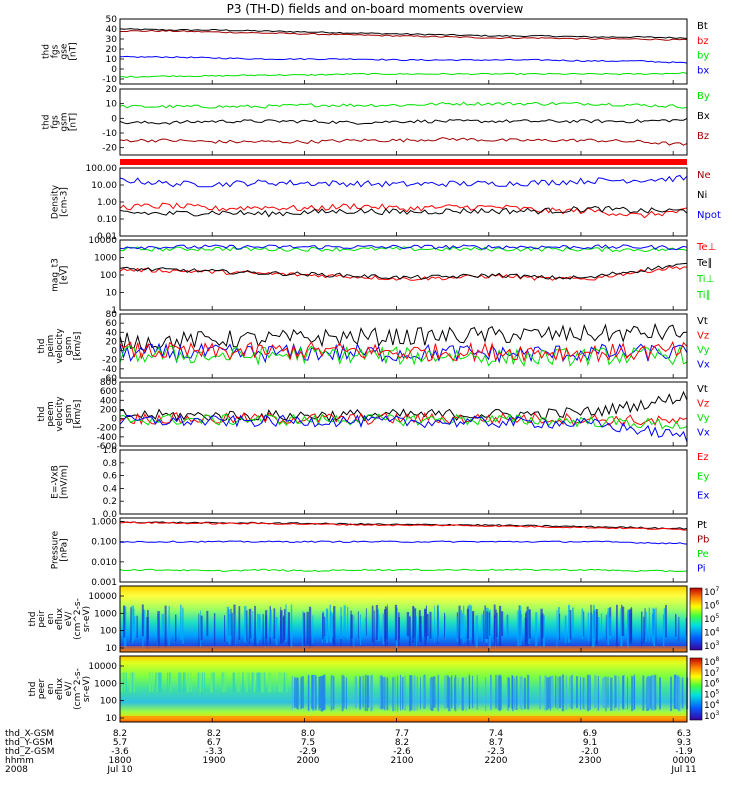 This screenshot has width=750, height=804. What do you see at coordinates (348, 734) in the screenshot?
I see `ephemeris-row: thd_X-GSM 8.2 8.2 8.0 7.7 7.4 6.9 6.3` at bounding box center [348, 734].